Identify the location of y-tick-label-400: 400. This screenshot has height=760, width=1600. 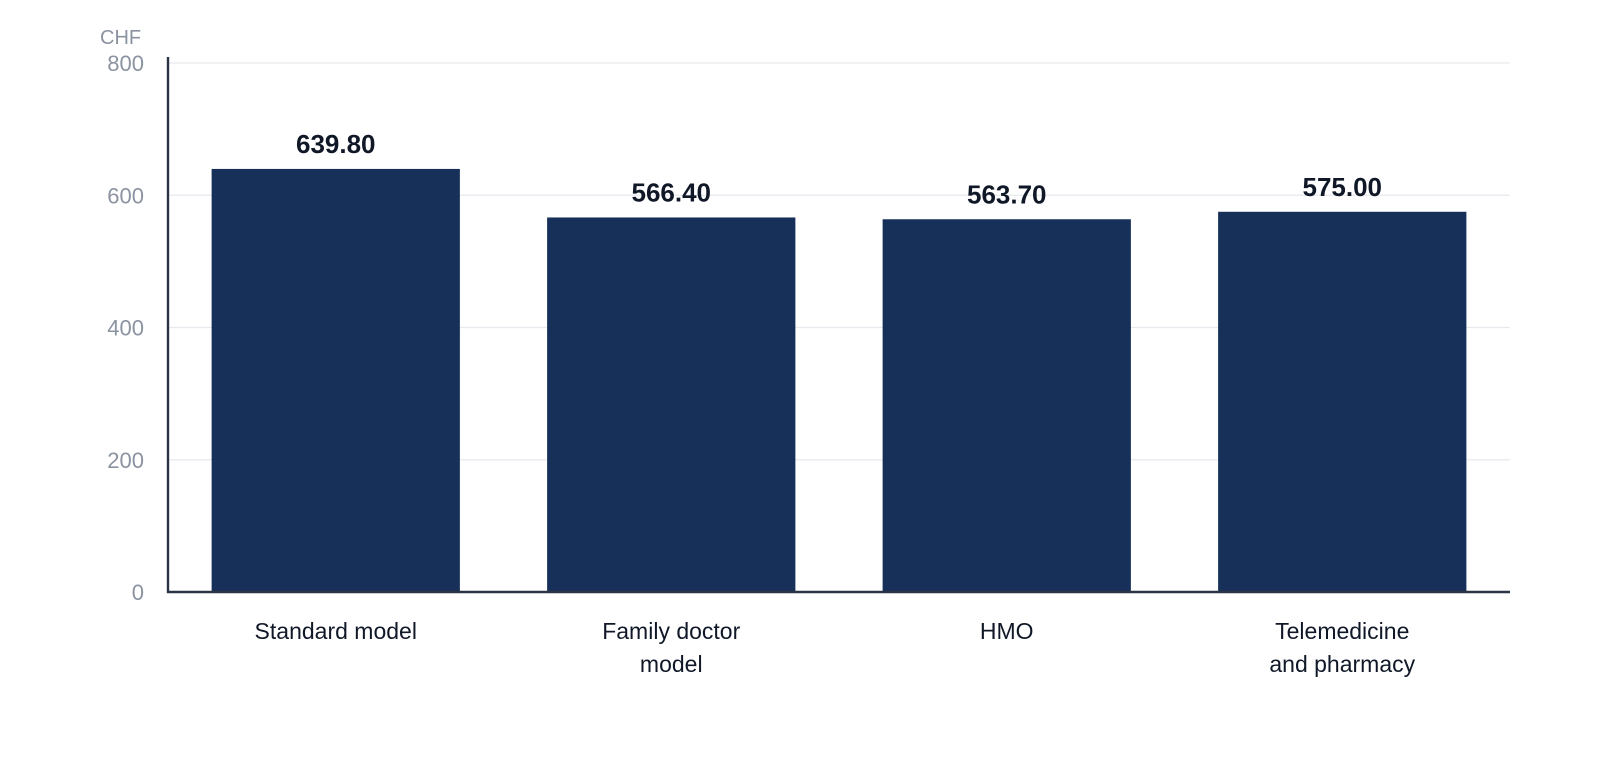
(125, 328).